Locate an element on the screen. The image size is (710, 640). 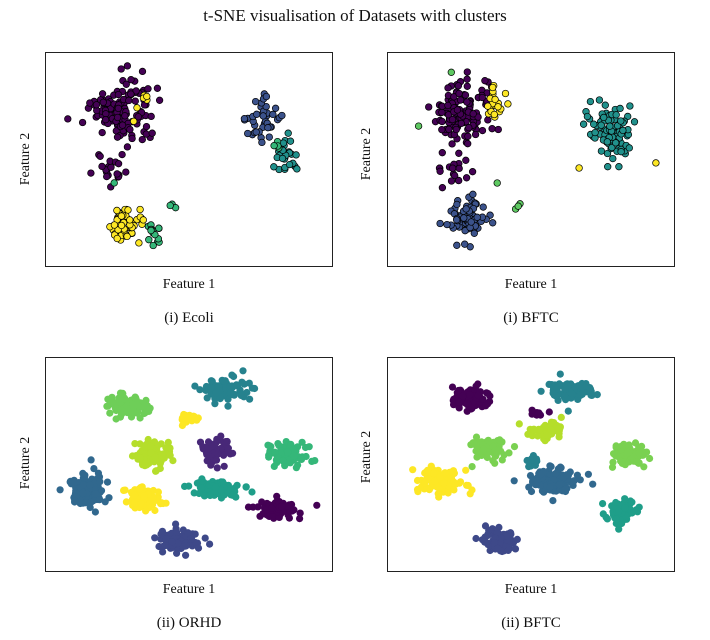
x-axis-label: Feature 1 is located at coordinates (531, 284).